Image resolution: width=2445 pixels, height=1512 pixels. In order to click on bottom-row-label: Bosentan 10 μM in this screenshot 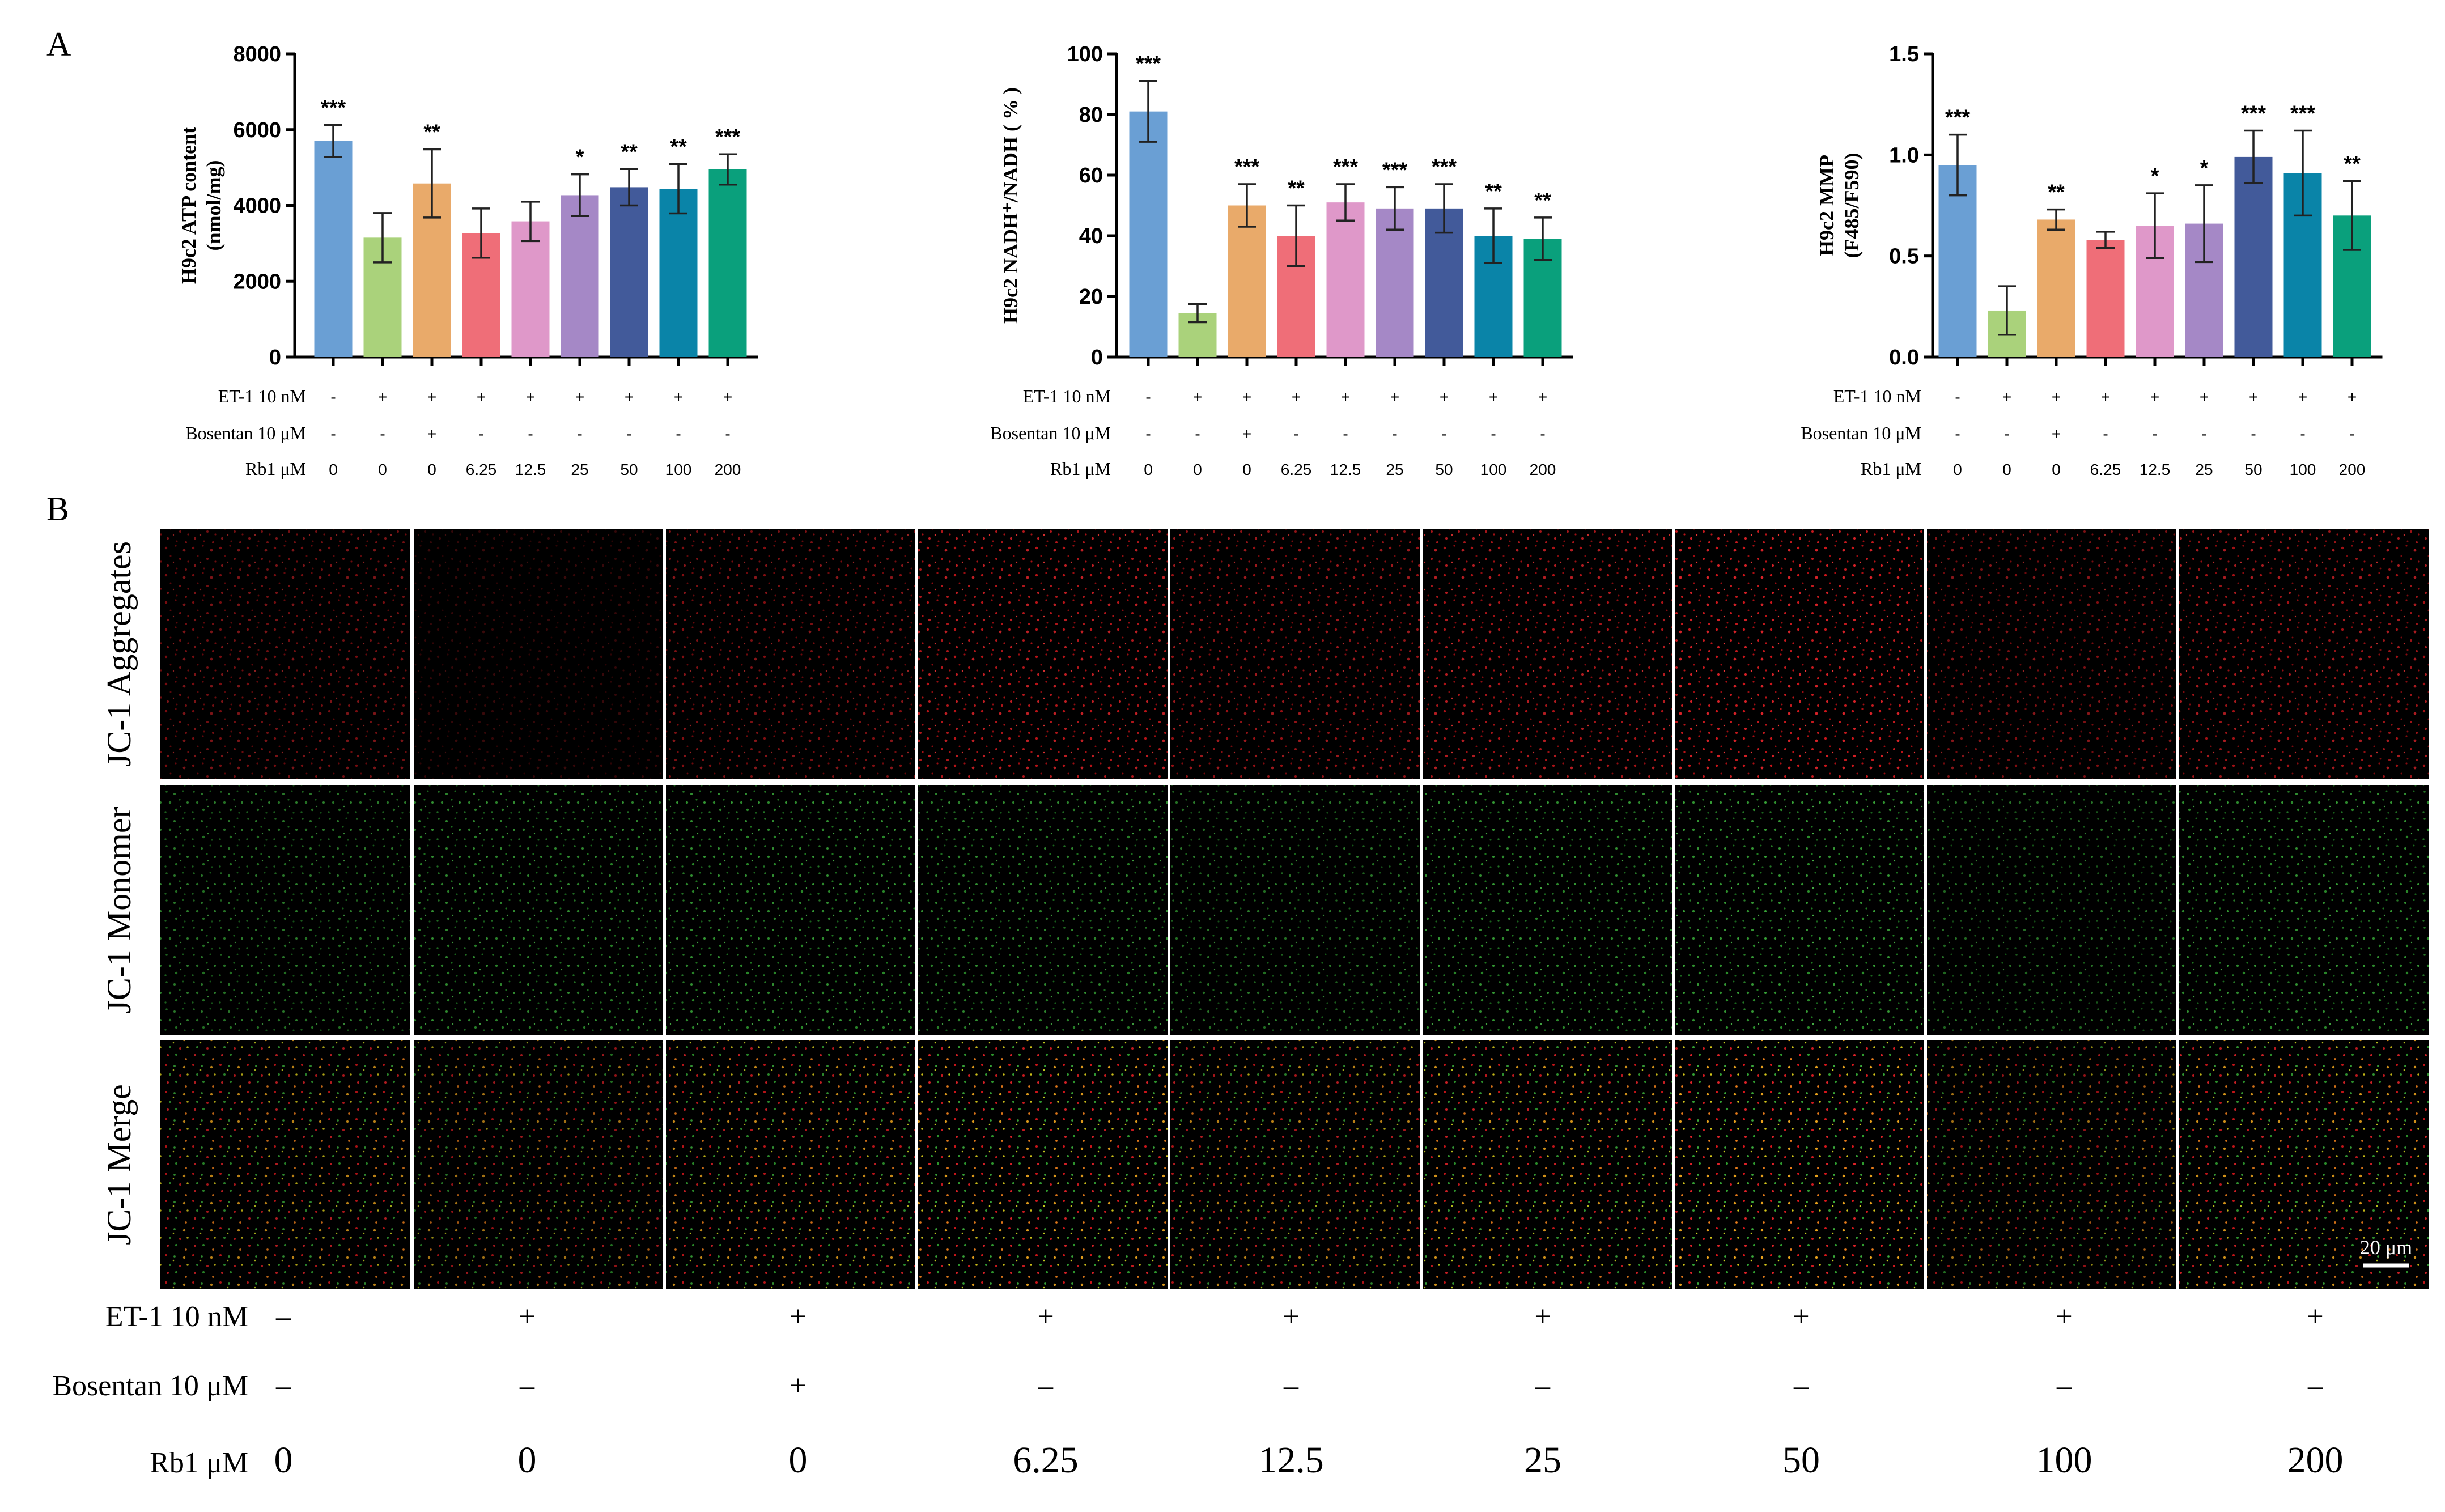, I will do `click(150, 1386)`.